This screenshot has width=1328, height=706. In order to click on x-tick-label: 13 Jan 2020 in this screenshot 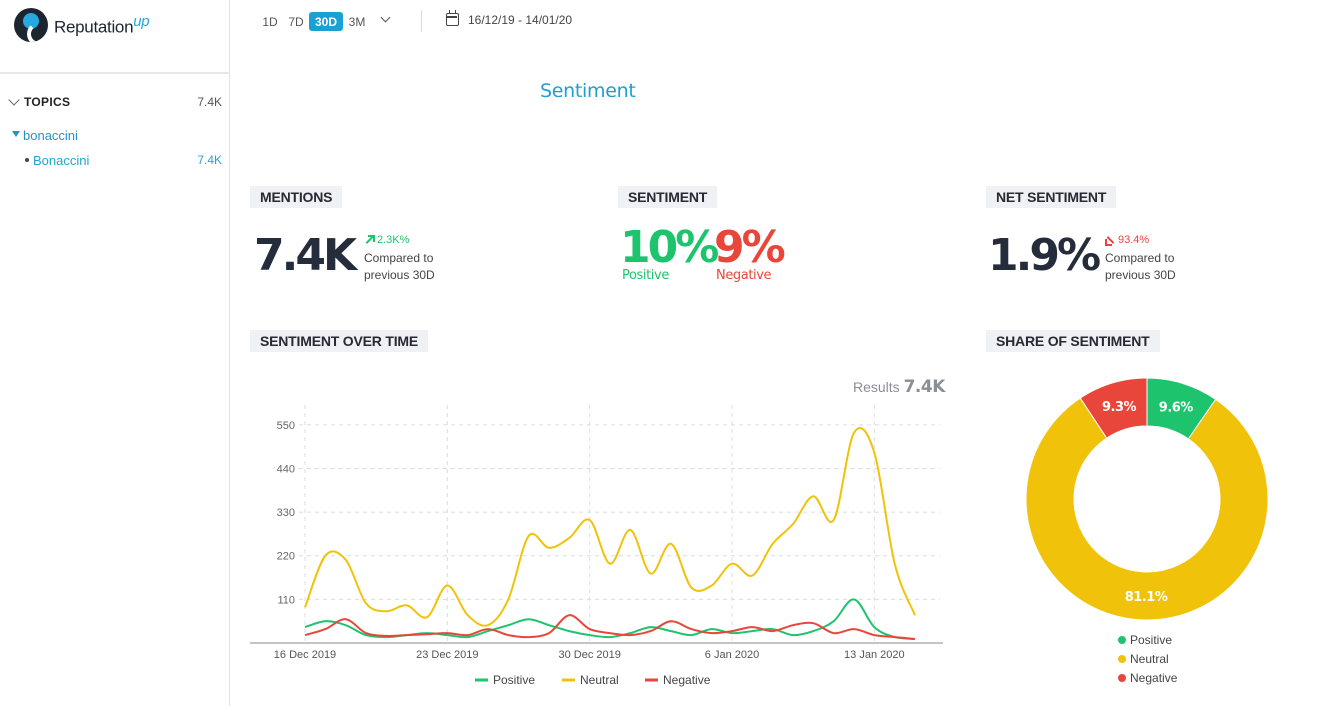, I will do `click(874, 655)`.